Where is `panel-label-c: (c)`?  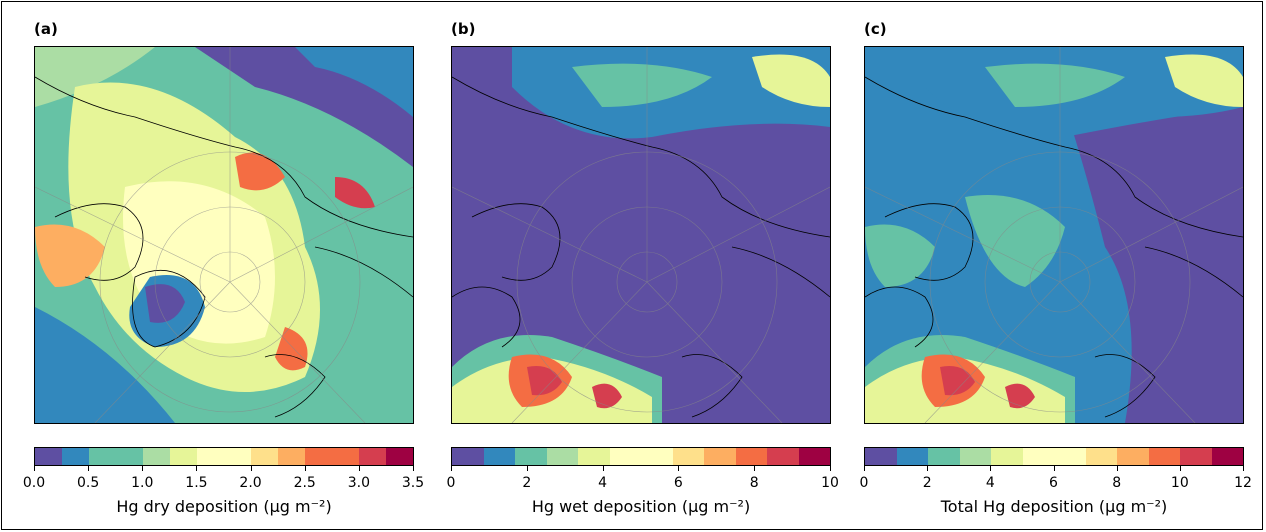 panel-label-c: (c) is located at coordinates (875, 29).